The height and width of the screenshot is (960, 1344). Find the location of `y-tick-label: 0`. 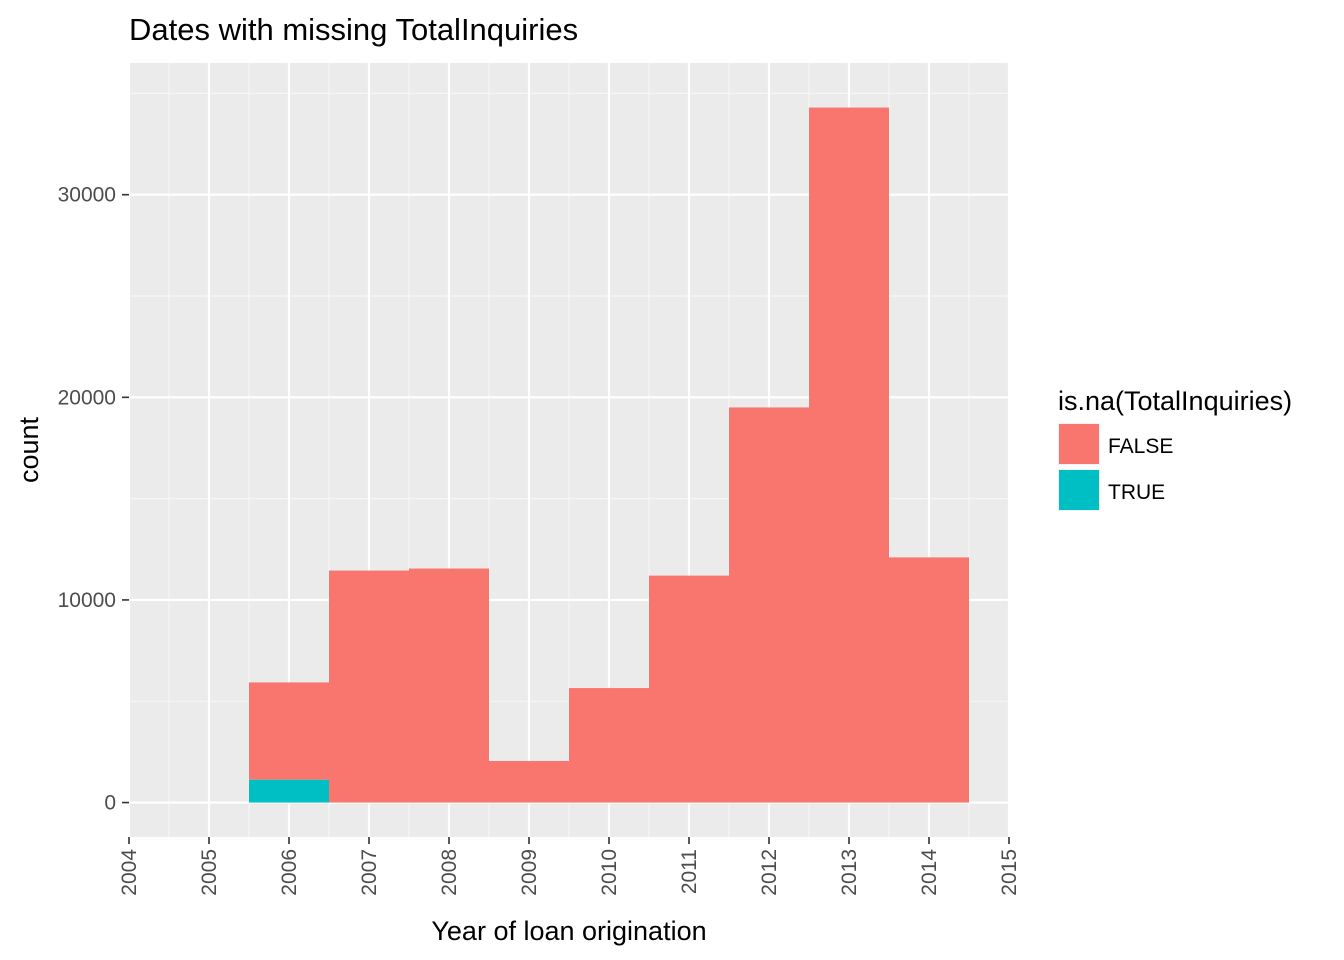

y-tick-label: 0 is located at coordinates (110, 803).